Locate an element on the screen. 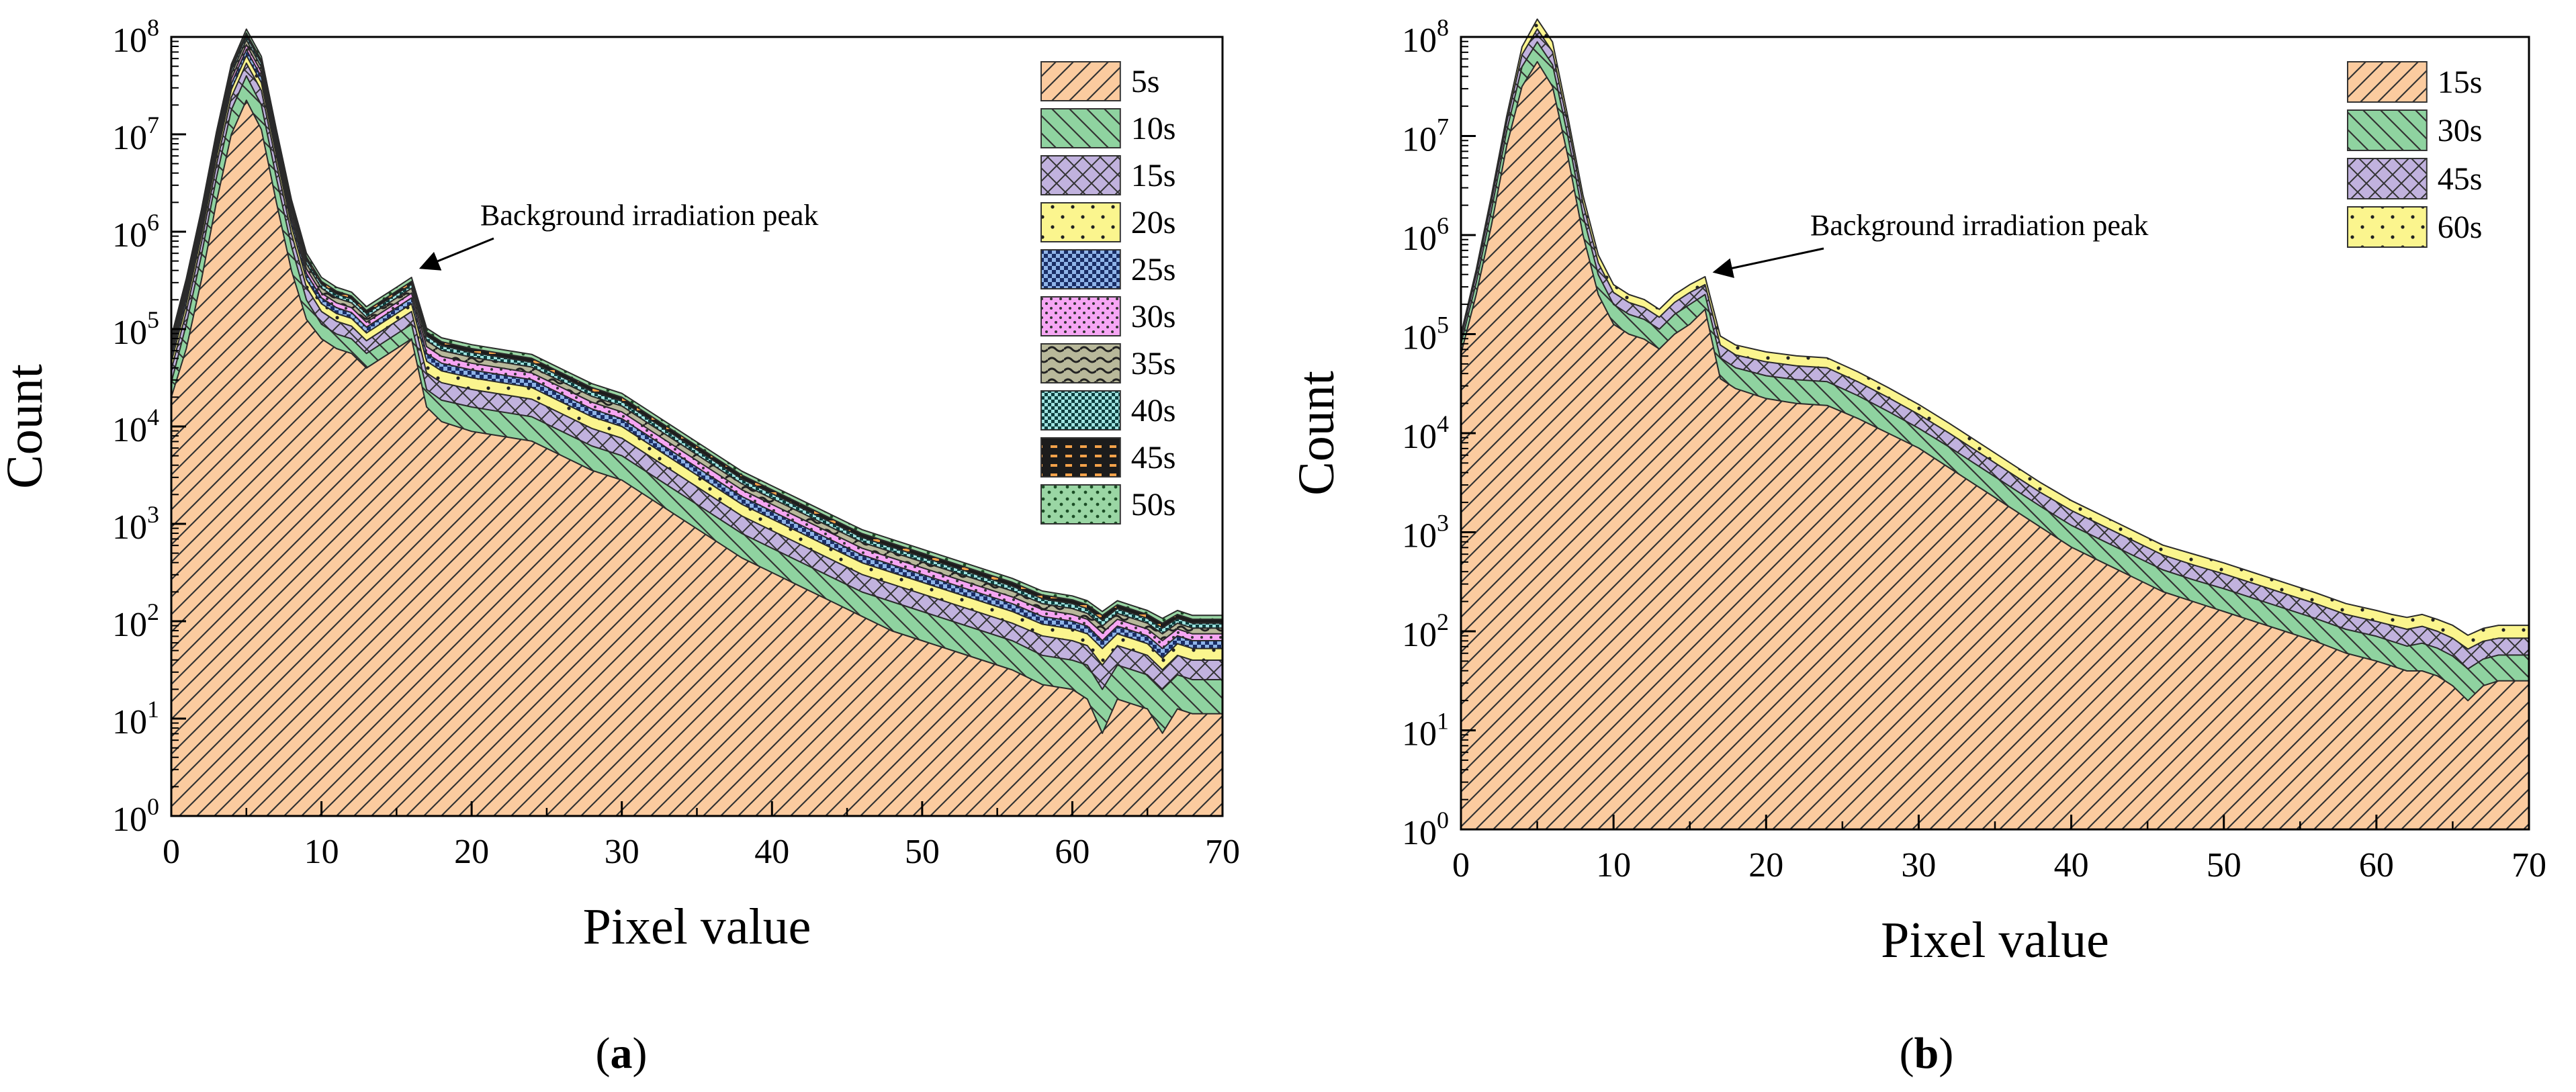 The height and width of the screenshot is (1092, 2576). legend: 15s 30s 45s 60s is located at coordinates (2415, 154).